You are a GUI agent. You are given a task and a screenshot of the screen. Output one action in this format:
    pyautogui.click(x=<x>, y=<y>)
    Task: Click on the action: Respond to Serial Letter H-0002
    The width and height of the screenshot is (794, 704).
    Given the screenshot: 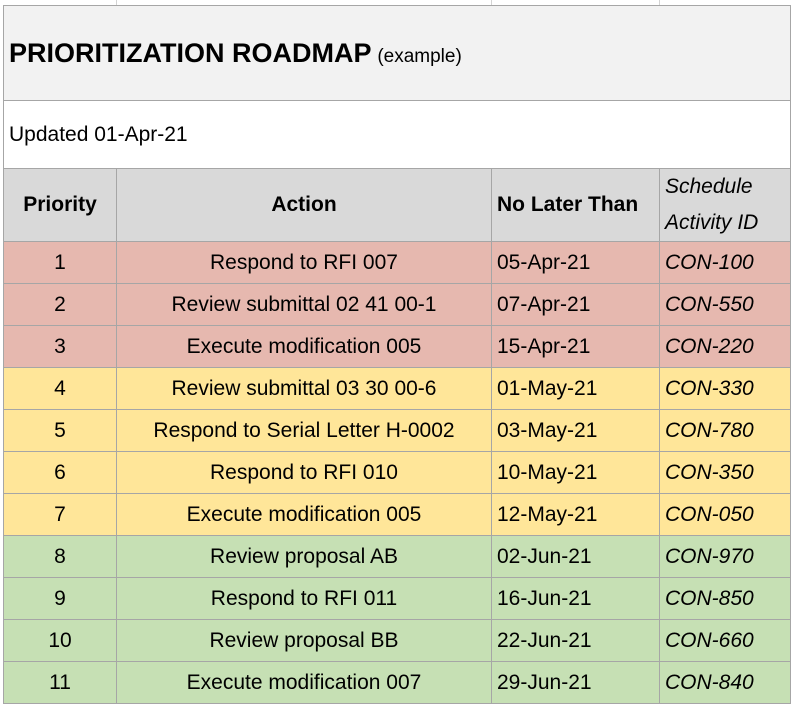 What is the action you would take?
    pyautogui.click(x=304, y=430)
    